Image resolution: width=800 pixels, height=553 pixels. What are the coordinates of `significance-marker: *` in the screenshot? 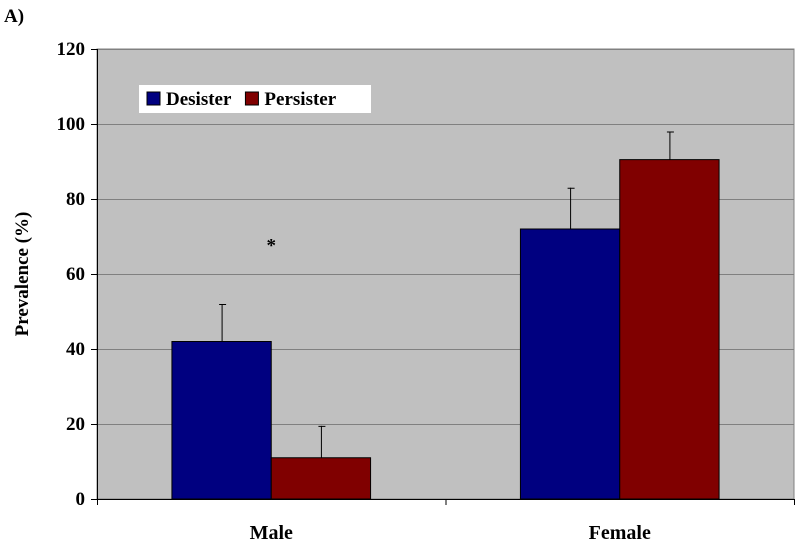 It's located at (272, 246).